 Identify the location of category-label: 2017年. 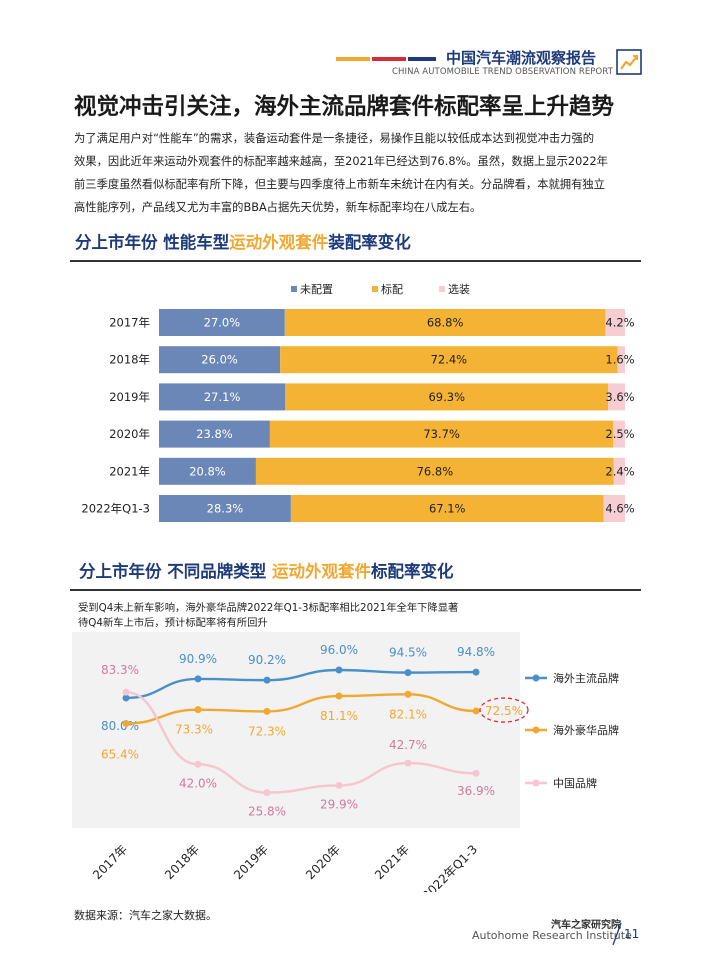
(129, 323).